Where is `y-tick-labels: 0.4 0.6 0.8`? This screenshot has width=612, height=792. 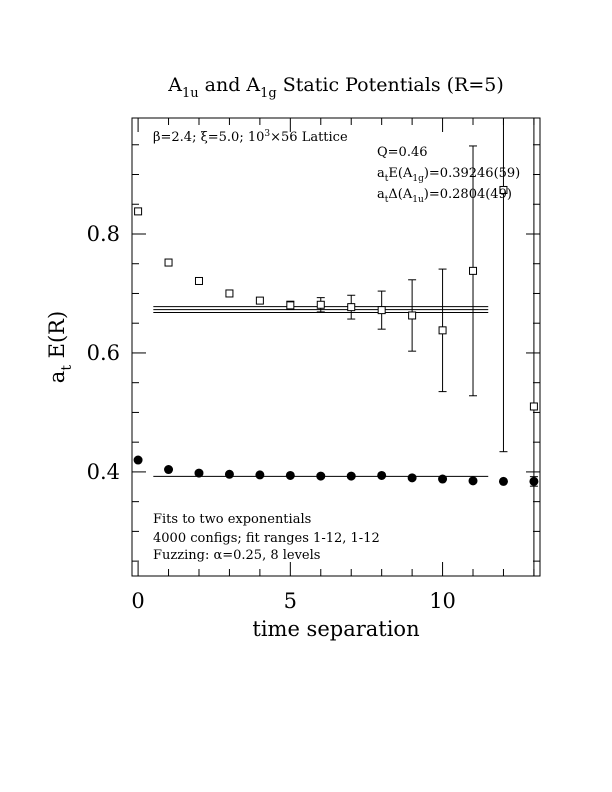
y-tick-labels: 0.4 0.6 0.8 is located at coordinates (103, 353).